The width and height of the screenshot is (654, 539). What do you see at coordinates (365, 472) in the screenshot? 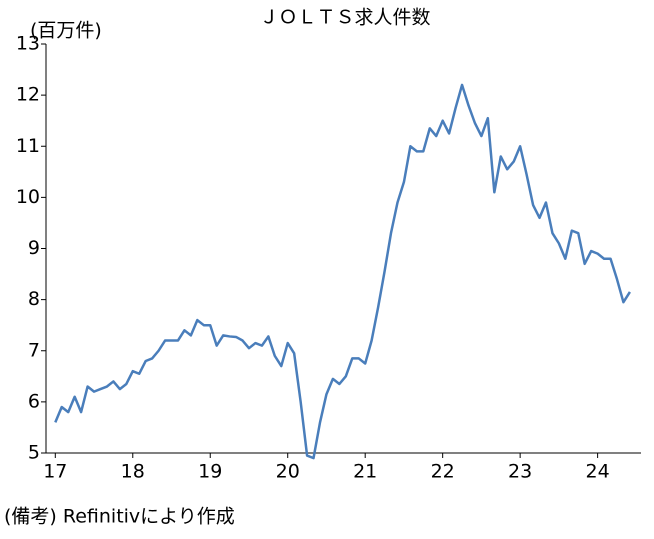
I see `x-tick-label: 21` at bounding box center [365, 472].